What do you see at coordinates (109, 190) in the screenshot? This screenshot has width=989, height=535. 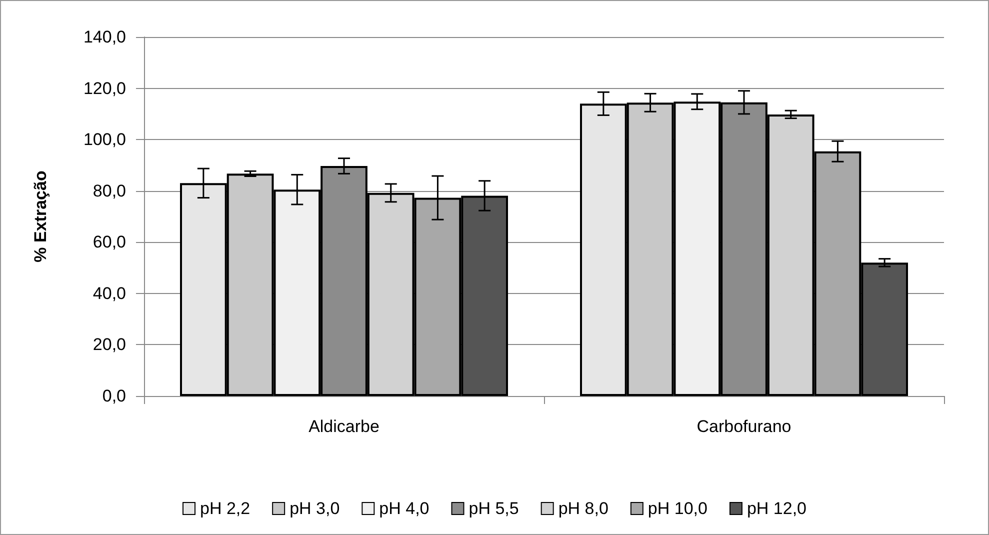 I see `y-tick-label: 80,0` at bounding box center [109, 190].